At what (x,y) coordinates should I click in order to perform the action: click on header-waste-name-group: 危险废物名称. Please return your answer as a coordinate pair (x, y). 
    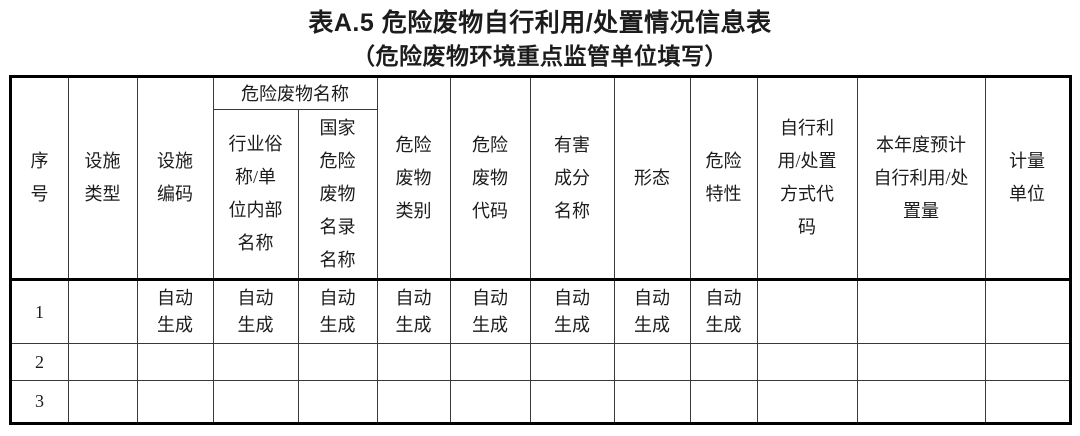
    Looking at the image, I should click on (295, 93).